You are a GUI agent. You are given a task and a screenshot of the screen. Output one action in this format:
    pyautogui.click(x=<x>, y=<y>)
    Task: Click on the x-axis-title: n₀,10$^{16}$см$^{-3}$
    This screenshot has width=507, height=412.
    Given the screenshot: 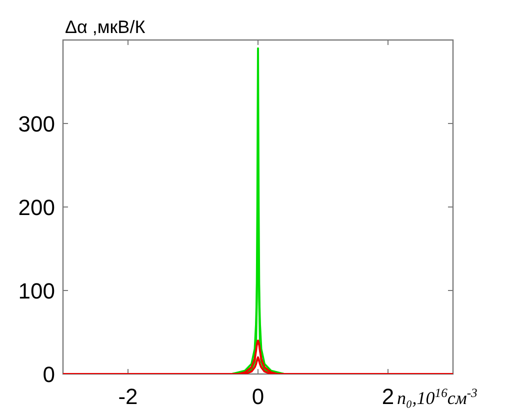 What is the action you would take?
    pyautogui.click(x=437, y=397)
    